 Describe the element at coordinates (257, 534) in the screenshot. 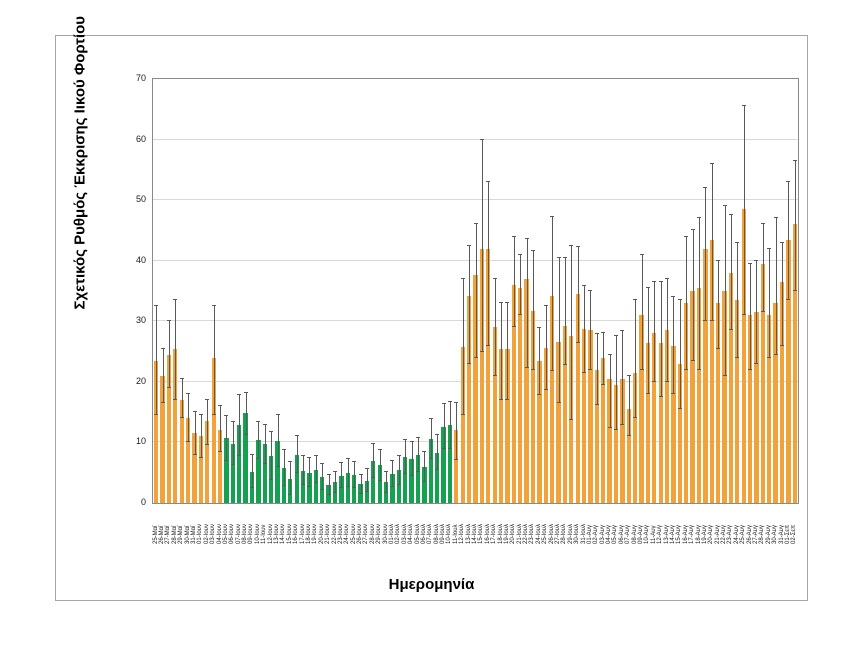

I see `x-tick-label: 10-Ιουν` at that location.